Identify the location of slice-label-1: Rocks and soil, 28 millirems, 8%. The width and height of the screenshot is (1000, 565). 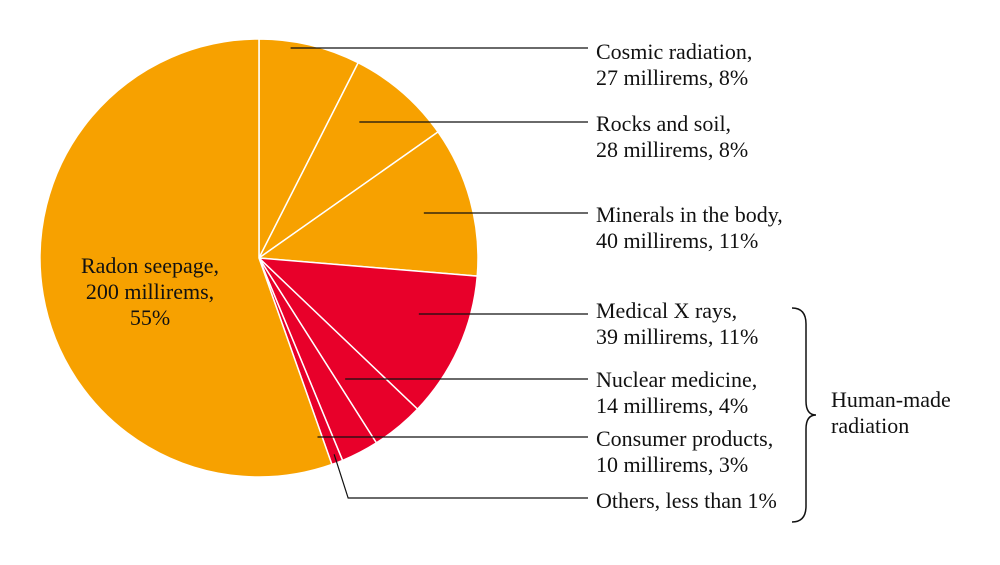
(672, 136).